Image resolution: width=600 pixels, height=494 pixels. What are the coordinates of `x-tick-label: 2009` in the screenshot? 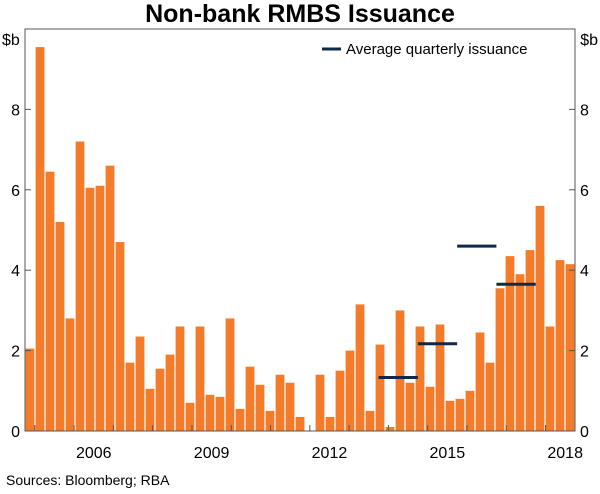 It's located at (212, 453).